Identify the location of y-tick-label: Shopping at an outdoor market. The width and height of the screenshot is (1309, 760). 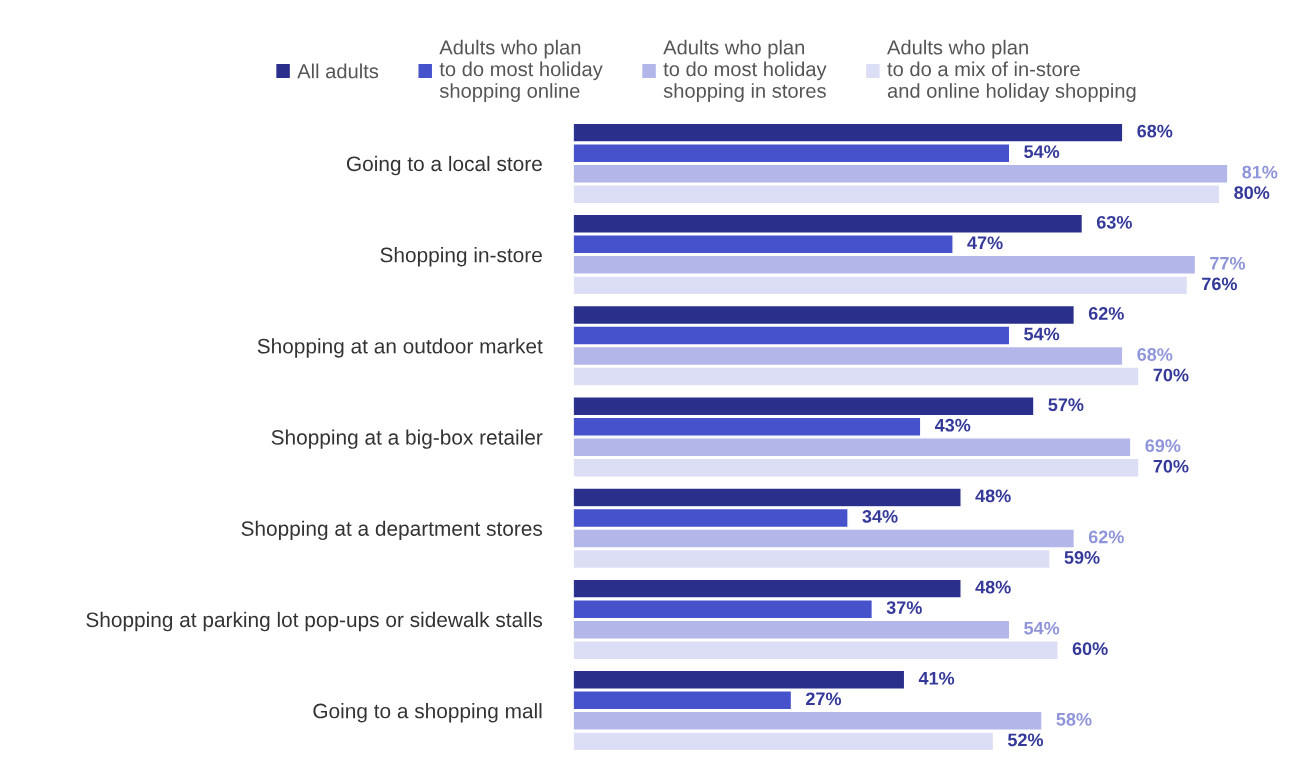
(400, 348).